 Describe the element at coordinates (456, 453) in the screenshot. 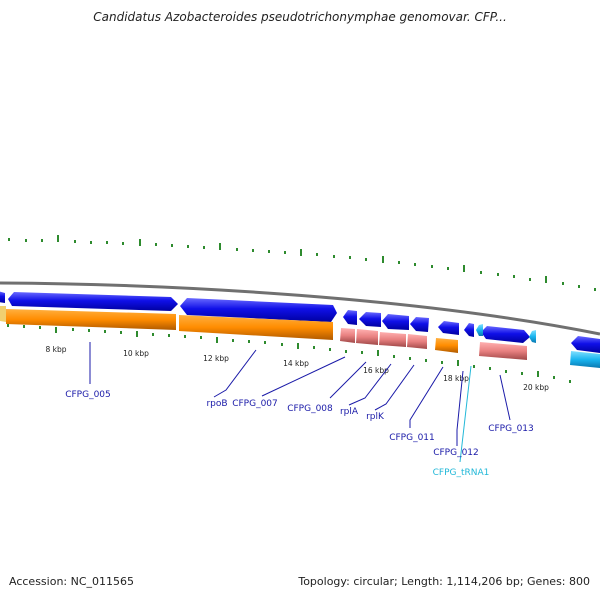

I see `gene-label: CFPG_012` at that location.